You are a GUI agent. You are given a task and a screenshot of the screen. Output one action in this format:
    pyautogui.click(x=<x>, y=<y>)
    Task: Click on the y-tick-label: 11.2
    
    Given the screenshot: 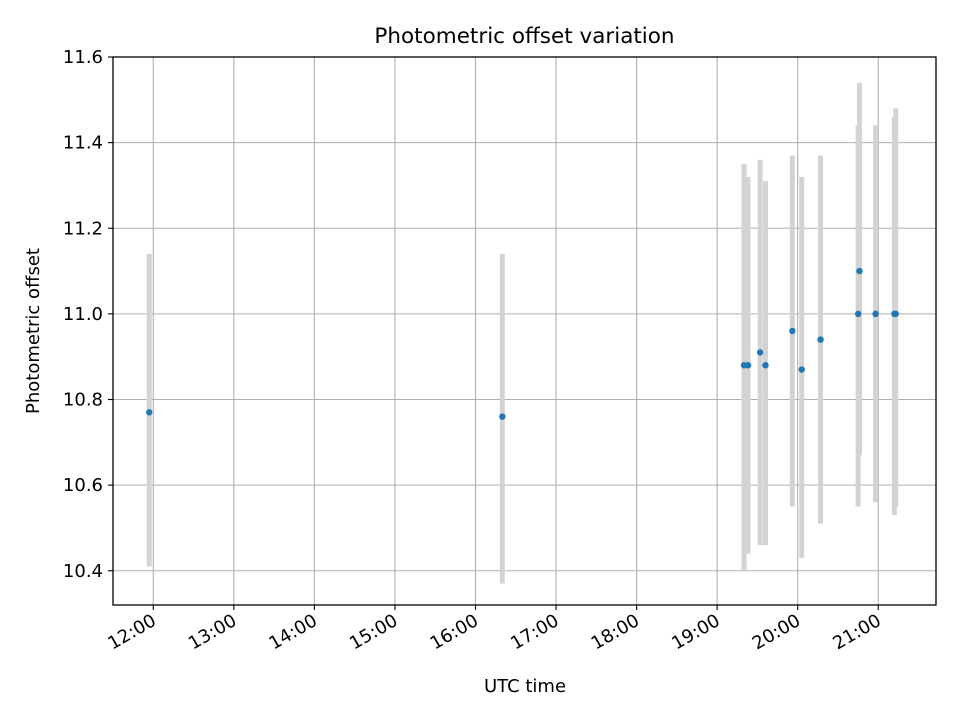 What is the action you would take?
    pyautogui.click(x=83, y=228)
    